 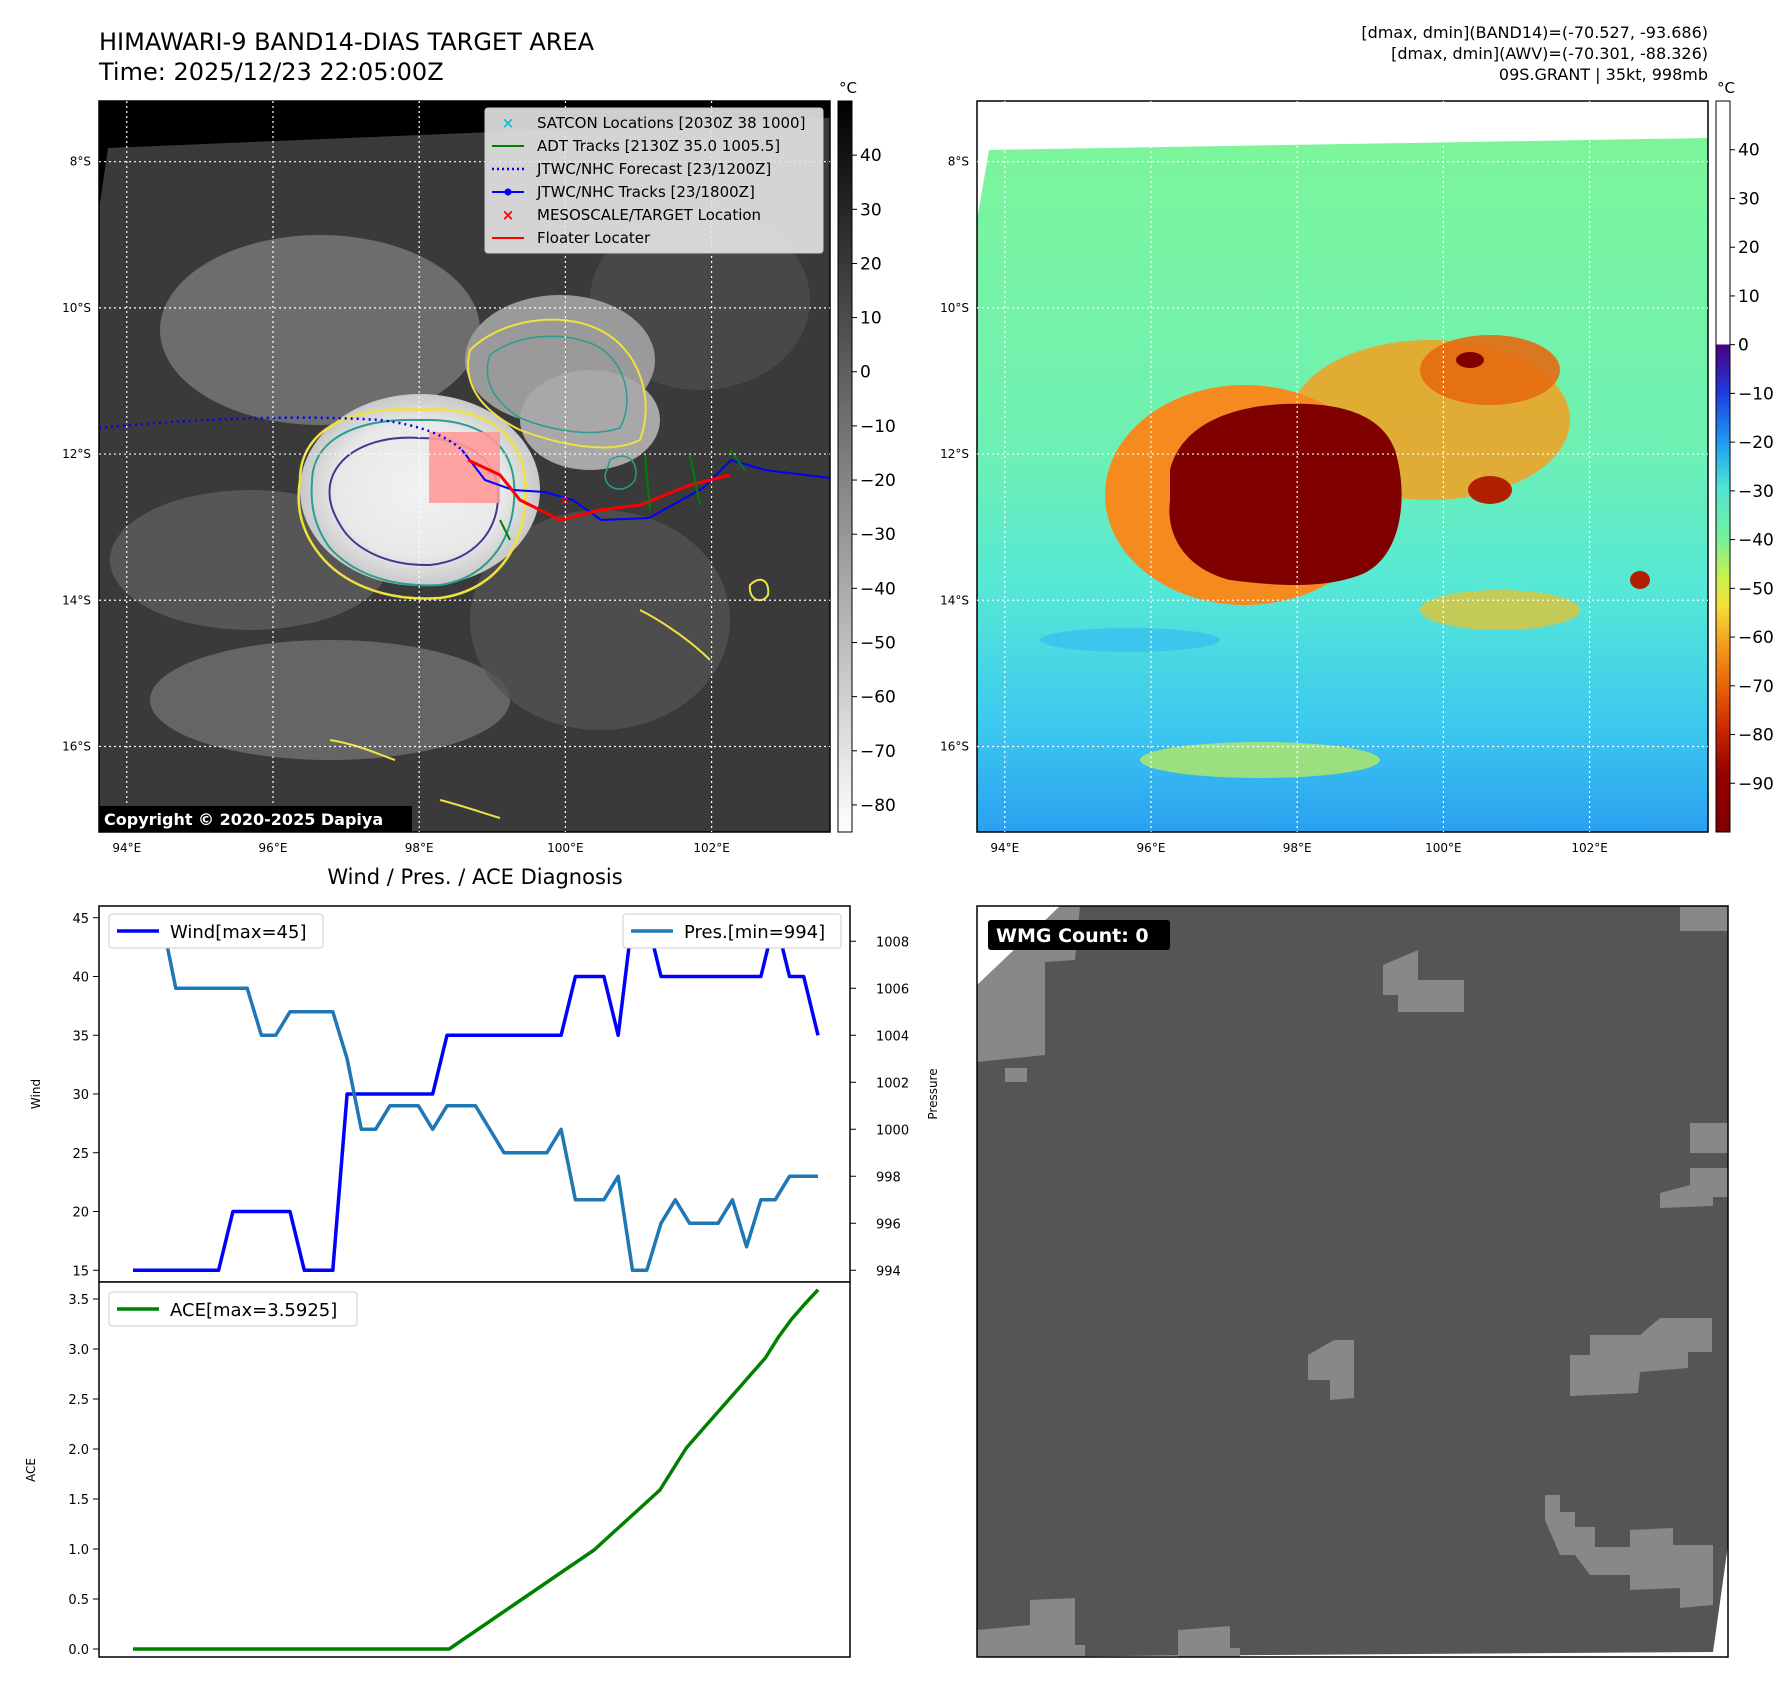 I want to click on diagnosis-title: Wind / Pres. / ACE Diagnosis, so click(x=474, y=877).